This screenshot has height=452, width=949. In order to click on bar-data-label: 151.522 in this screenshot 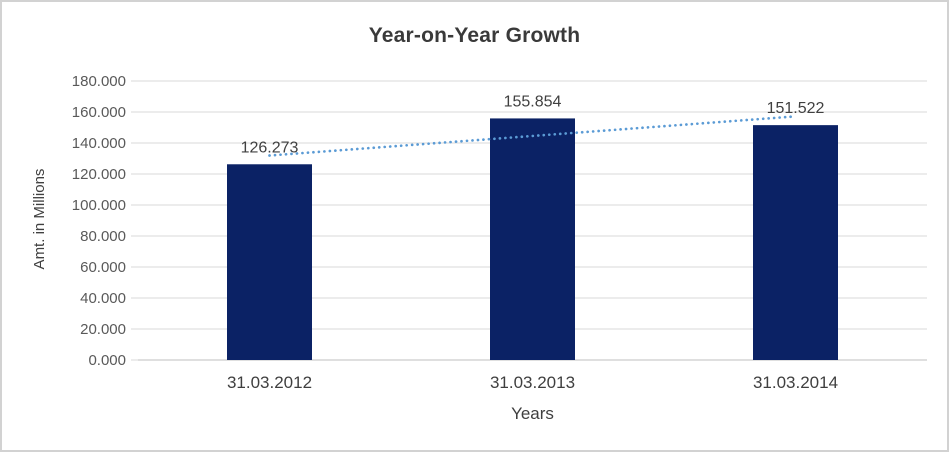, I will do `click(796, 108)`.